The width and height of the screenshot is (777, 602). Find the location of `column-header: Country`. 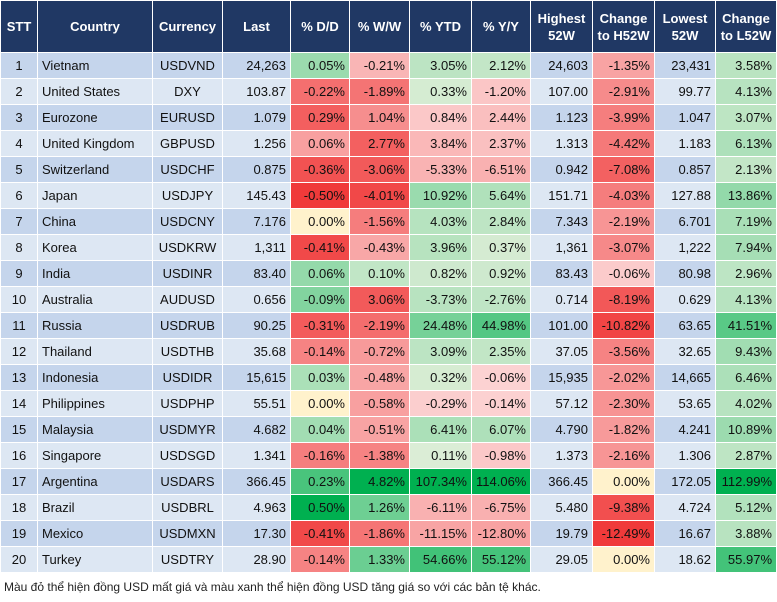

column-header: Country is located at coordinates (95, 26).